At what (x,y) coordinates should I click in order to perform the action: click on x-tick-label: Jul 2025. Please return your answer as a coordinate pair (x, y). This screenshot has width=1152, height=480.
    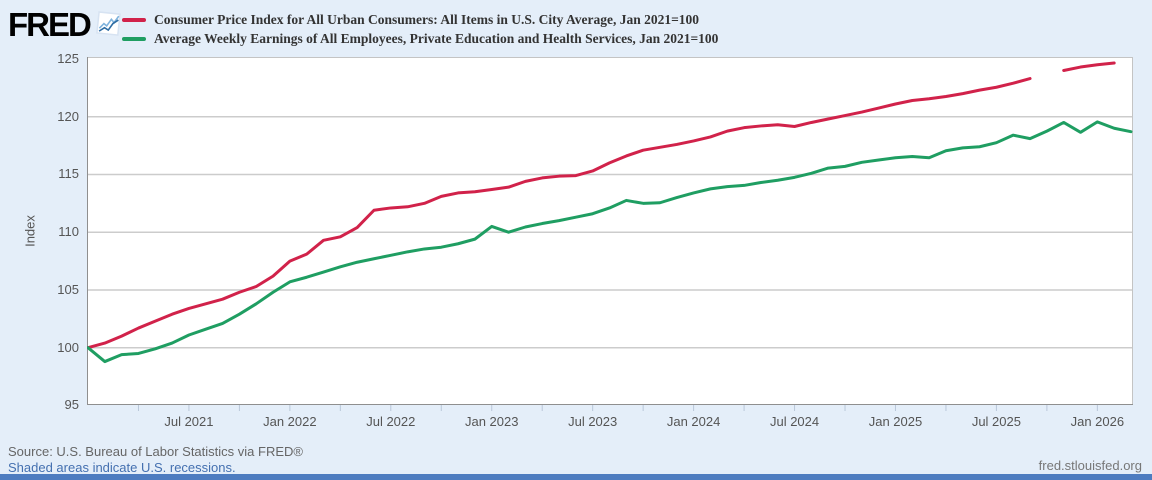
    Looking at the image, I should click on (996, 421).